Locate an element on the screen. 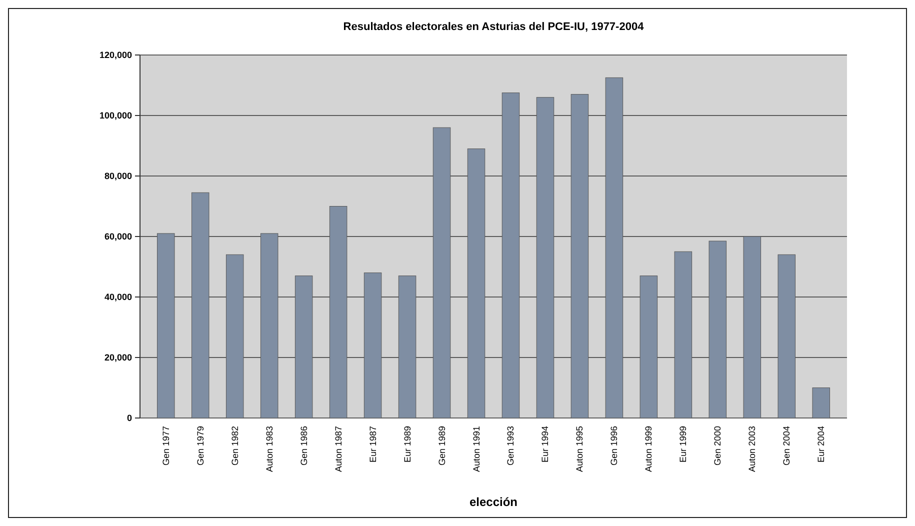 This screenshot has width=915, height=526. x-tick-label: Gen 2000 is located at coordinates (717, 446).